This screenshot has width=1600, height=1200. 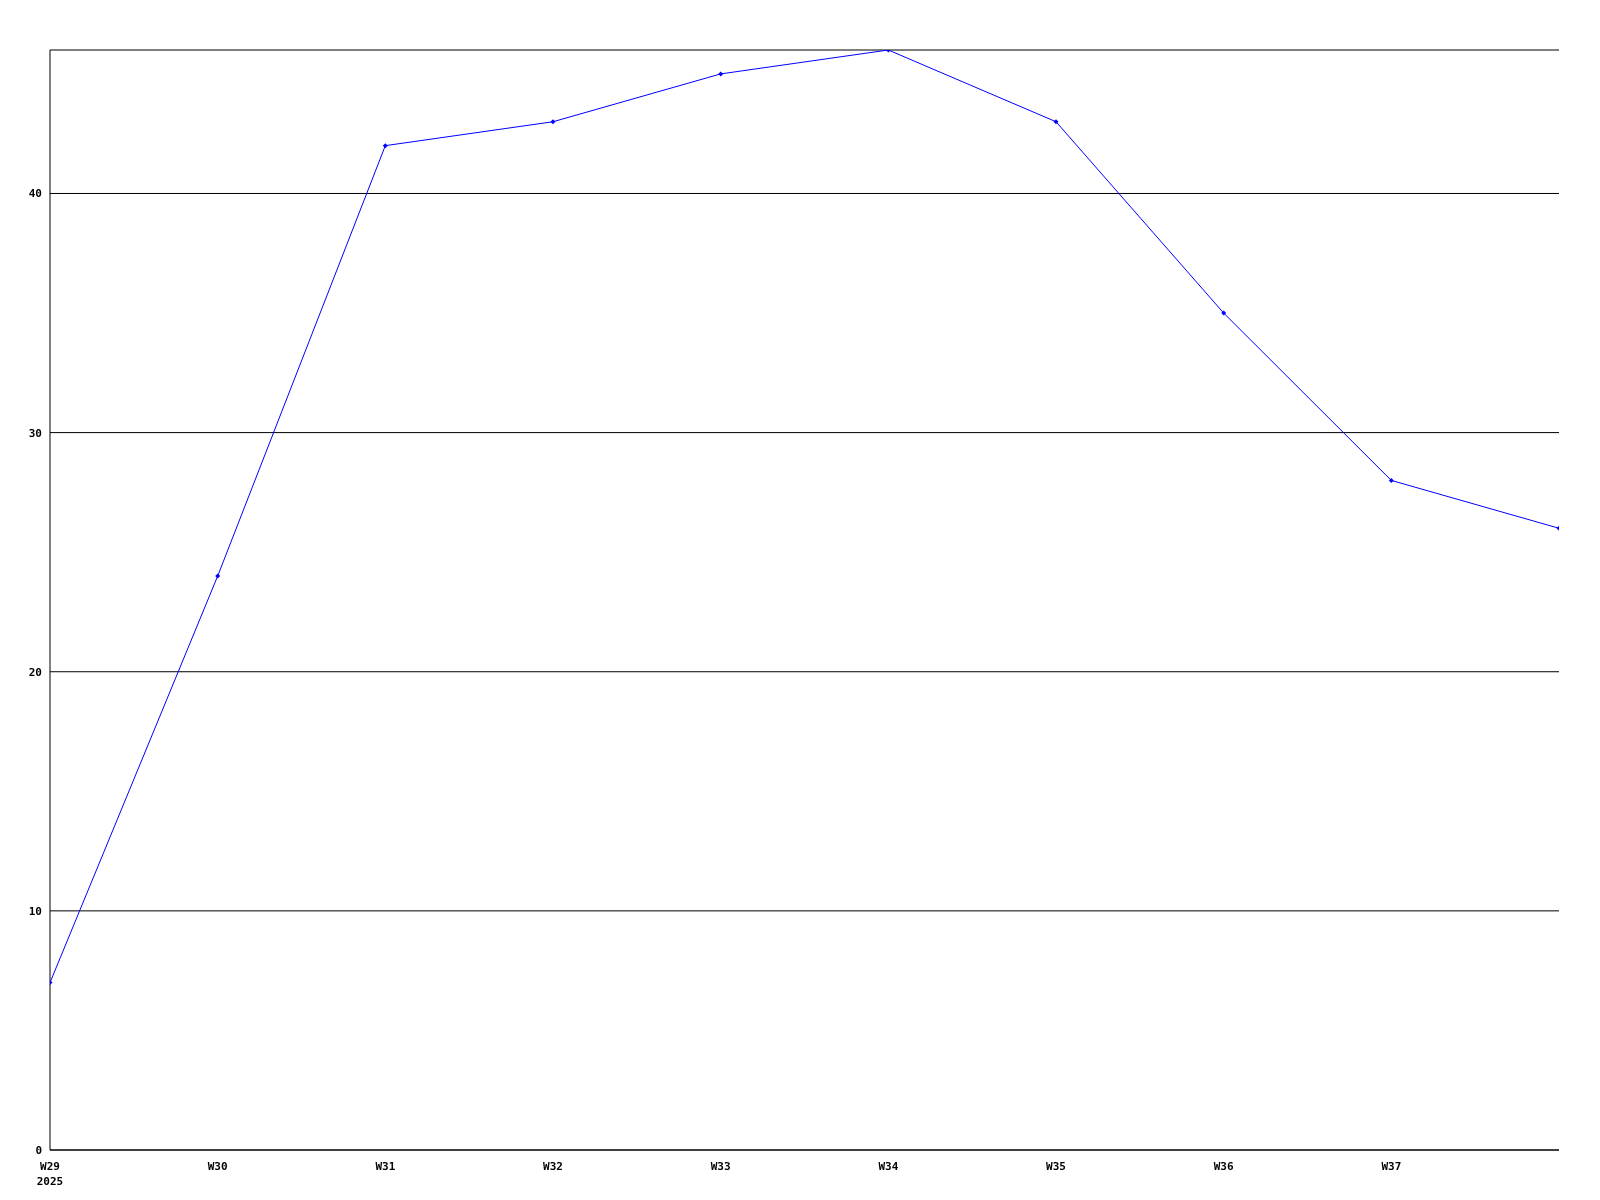 I want to click on y-tick-label: 0, so click(x=38, y=1150).